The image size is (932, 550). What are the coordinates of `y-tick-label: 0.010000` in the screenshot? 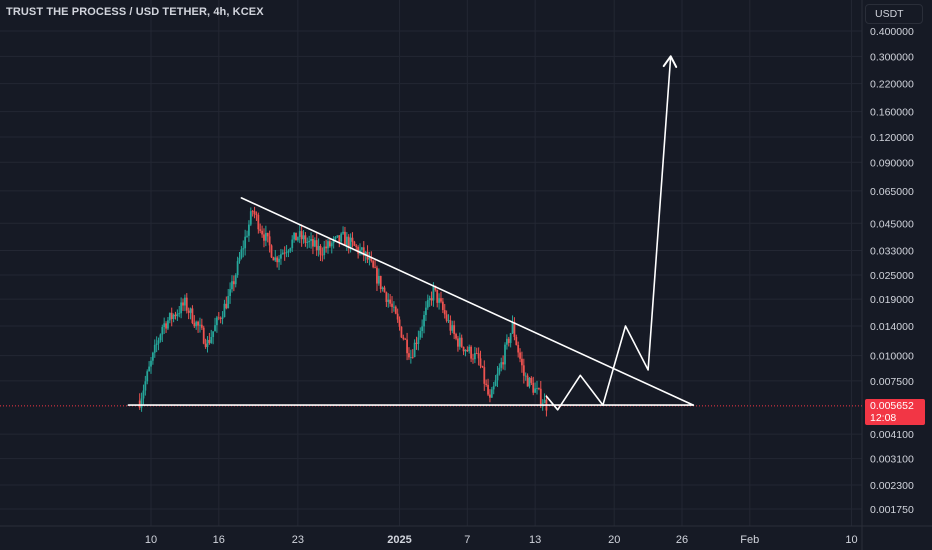 It's located at (892, 357).